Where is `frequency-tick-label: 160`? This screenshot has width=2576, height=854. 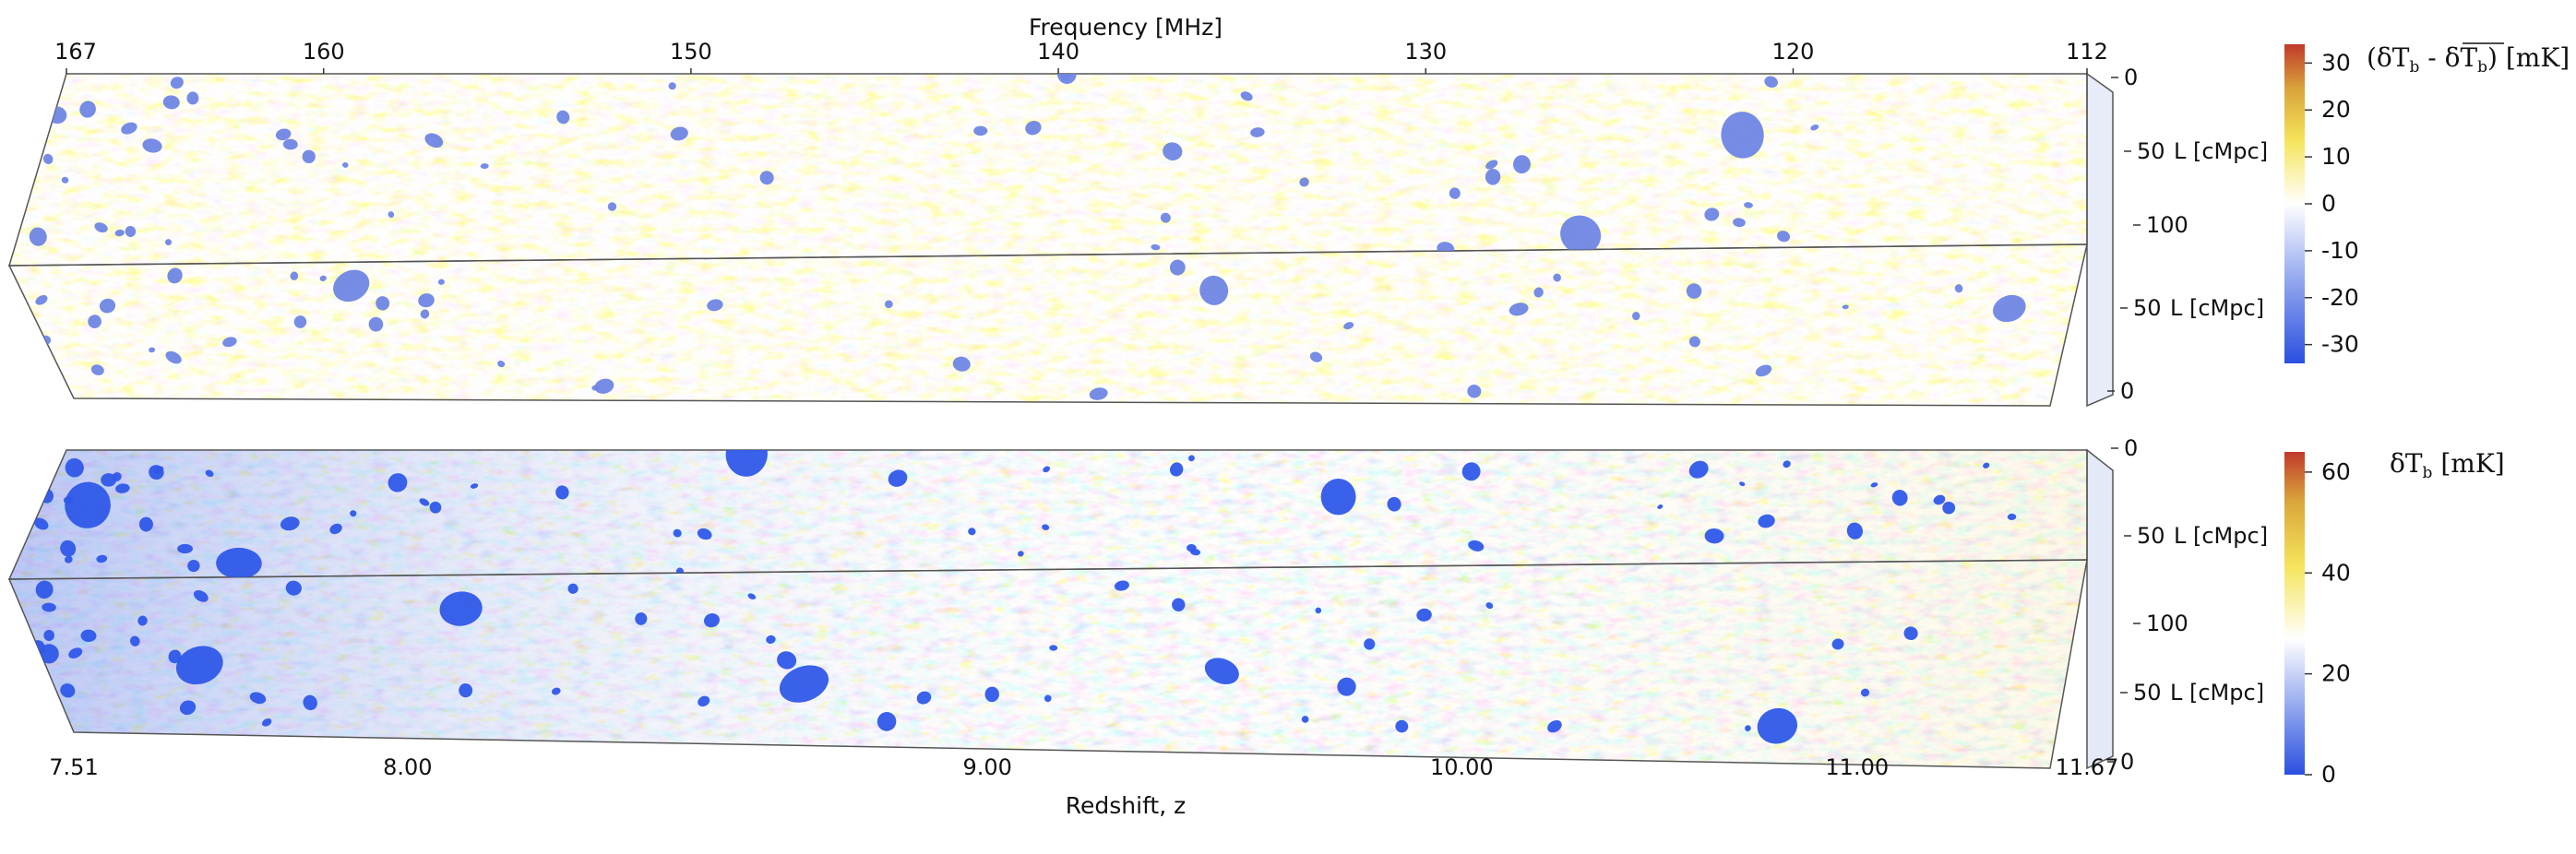
frequency-tick-label: 160 is located at coordinates (324, 52).